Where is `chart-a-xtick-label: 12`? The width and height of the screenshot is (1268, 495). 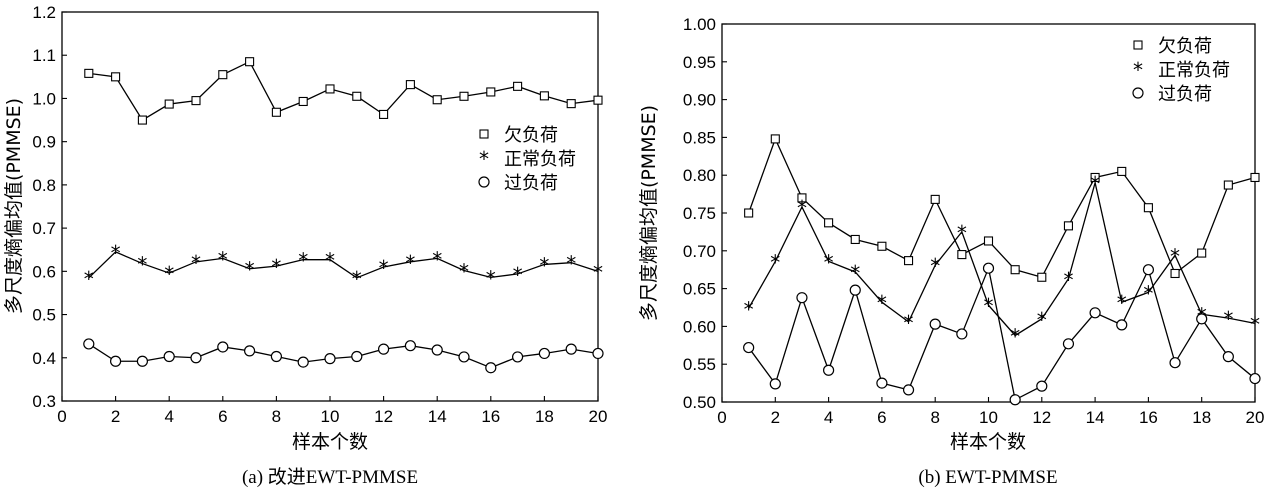
chart-a-xtick-label: 12 is located at coordinates (383, 416).